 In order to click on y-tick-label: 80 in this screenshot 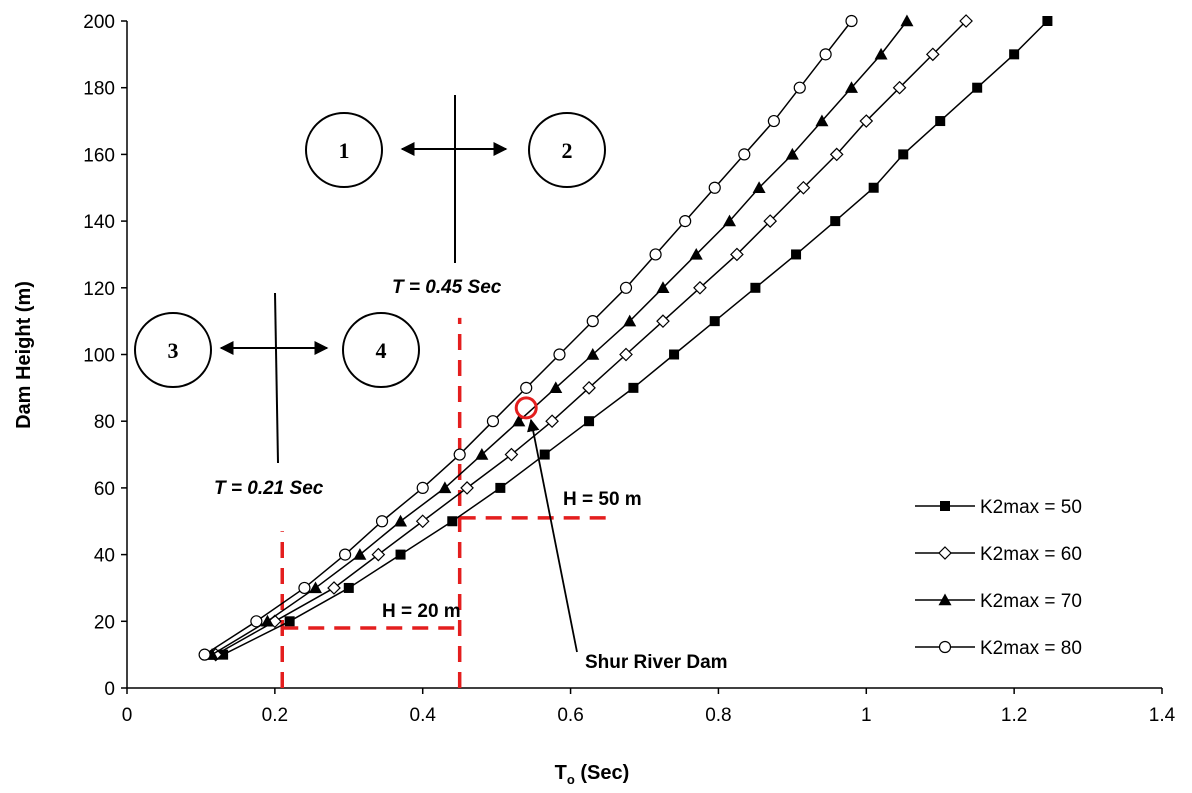, I will do `click(104, 422)`.